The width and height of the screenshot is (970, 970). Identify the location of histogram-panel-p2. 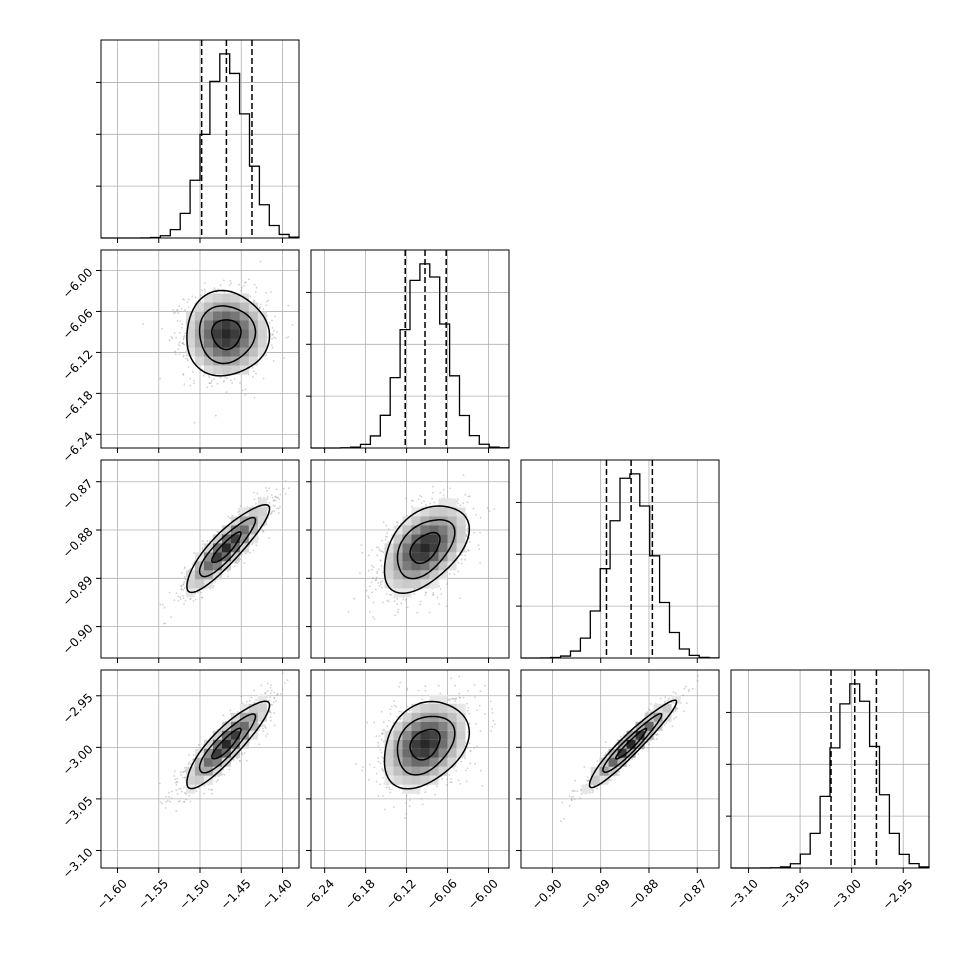
(618, 561).